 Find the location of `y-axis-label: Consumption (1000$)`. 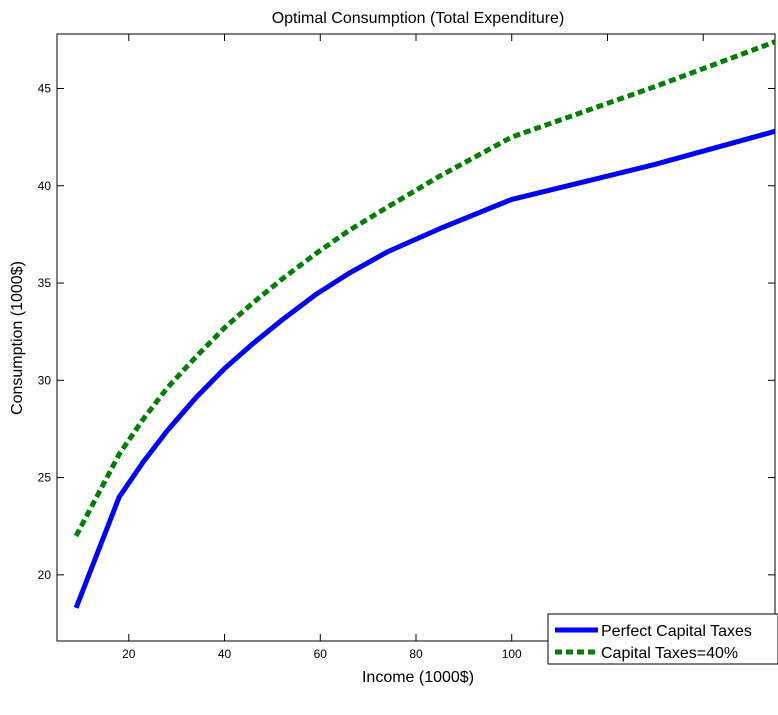

y-axis-label: Consumption (1000$) is located at coordinates (17, 338).